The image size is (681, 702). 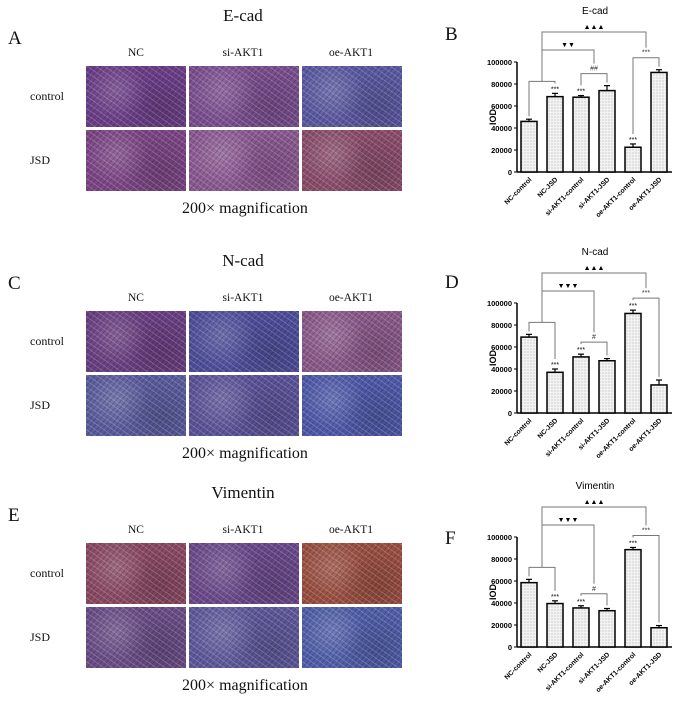 I want to click on panel-title: E-cad, so click(x=243, y=15).